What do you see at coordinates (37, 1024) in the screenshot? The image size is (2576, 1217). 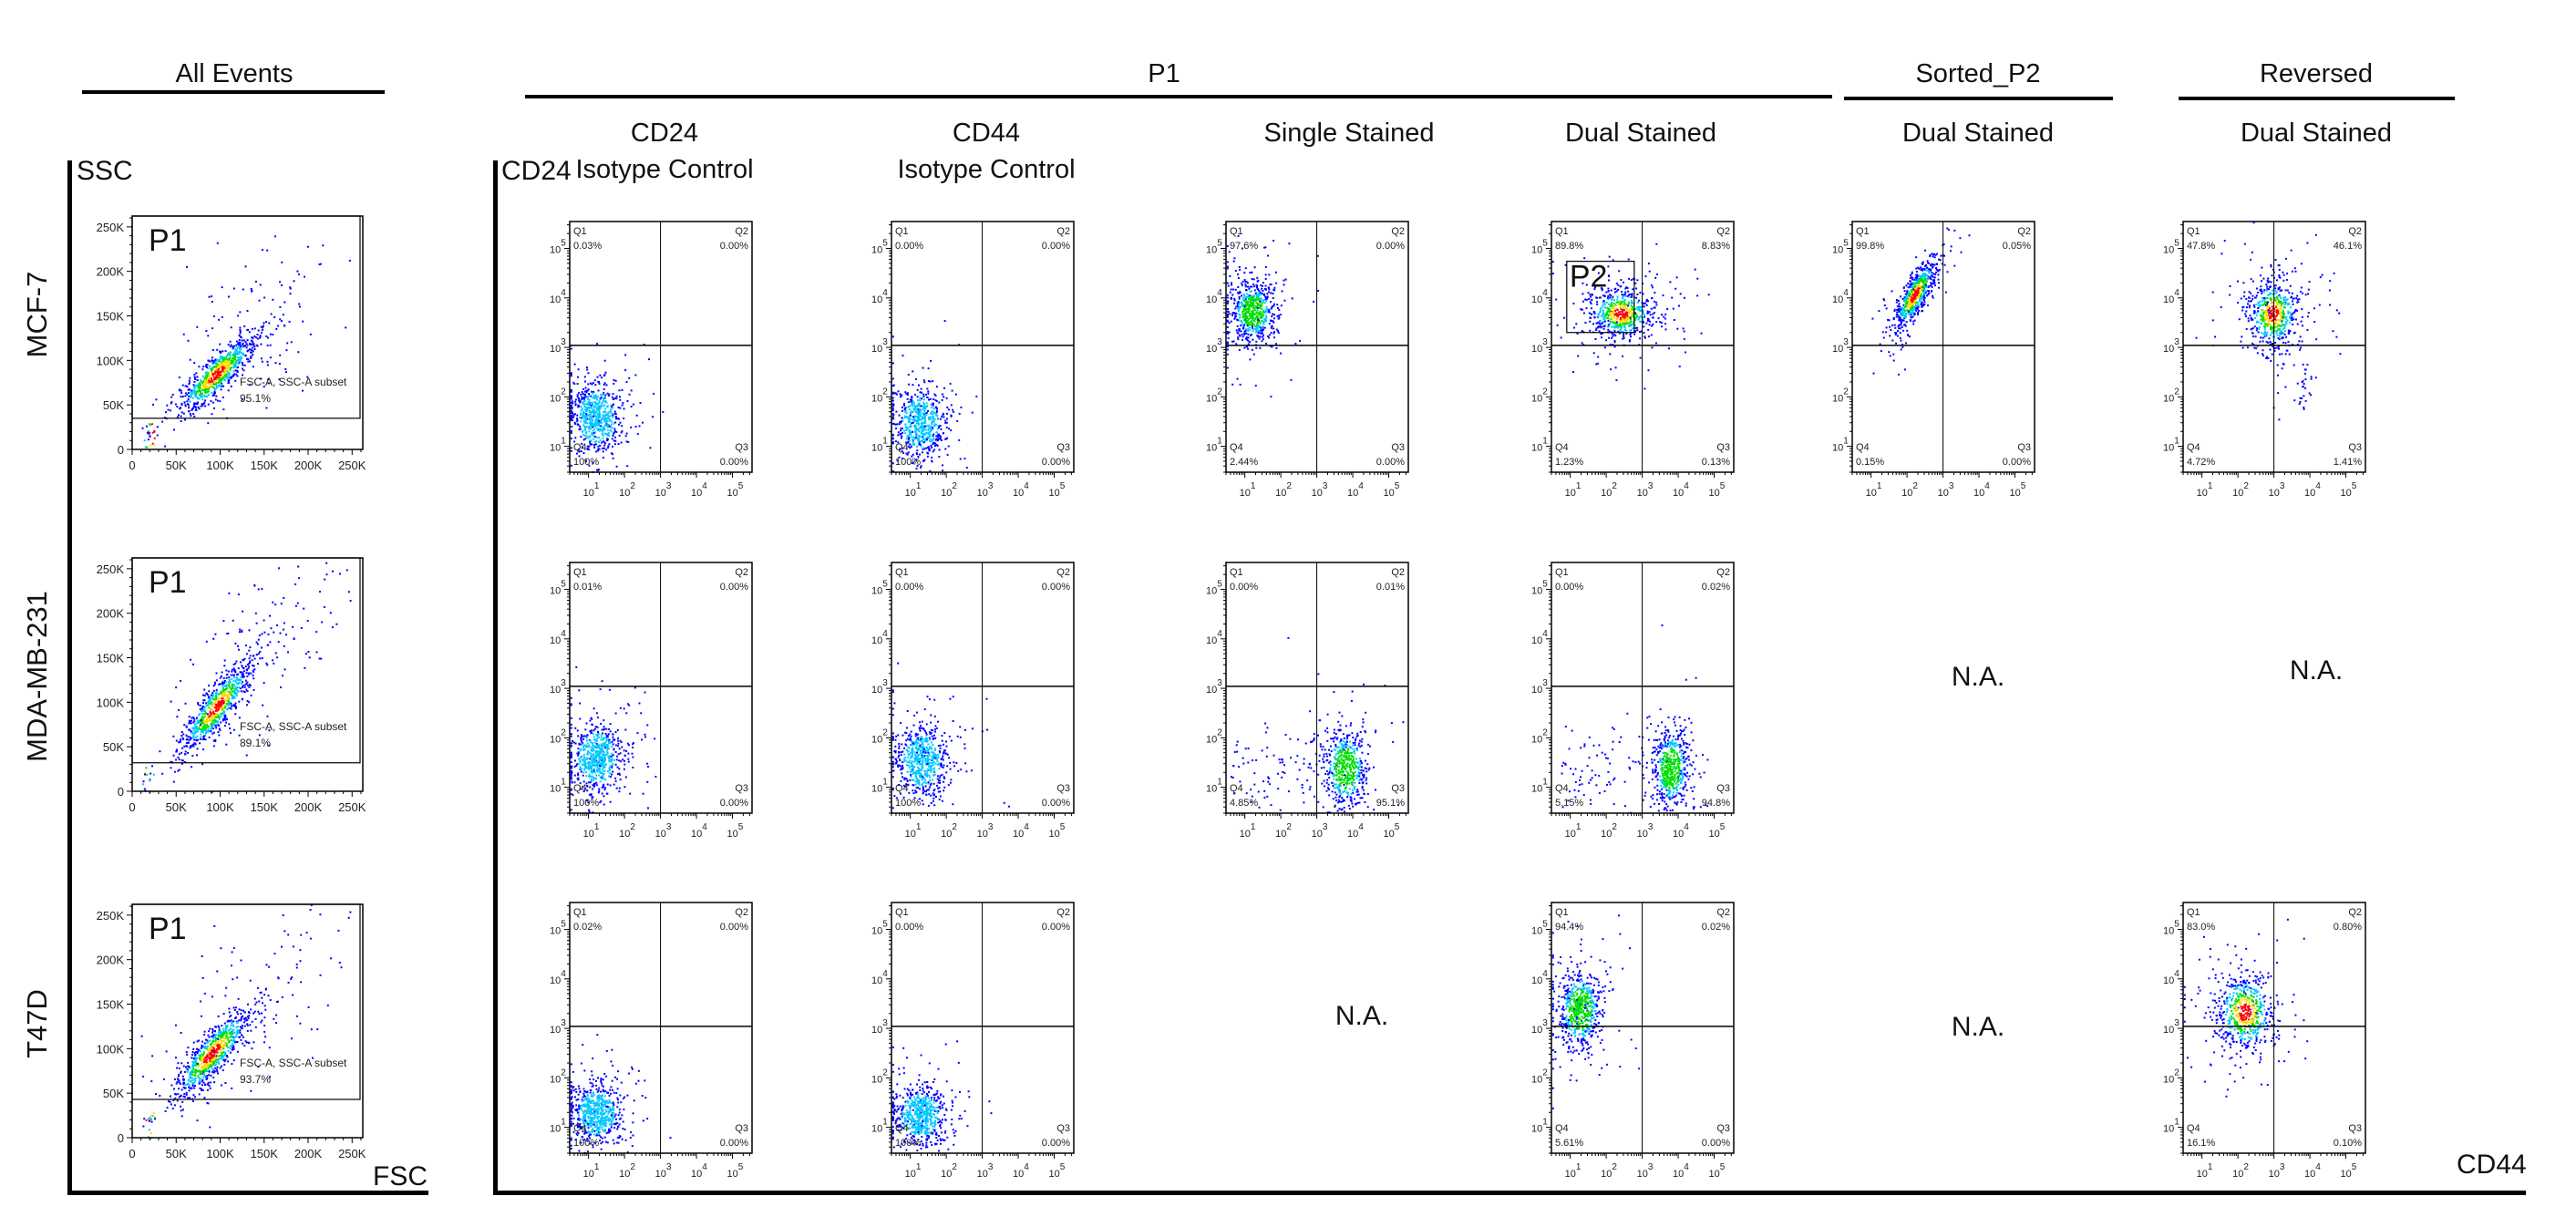 I see `row-label-t47d: T47D` at bounding box center [37, 1024].